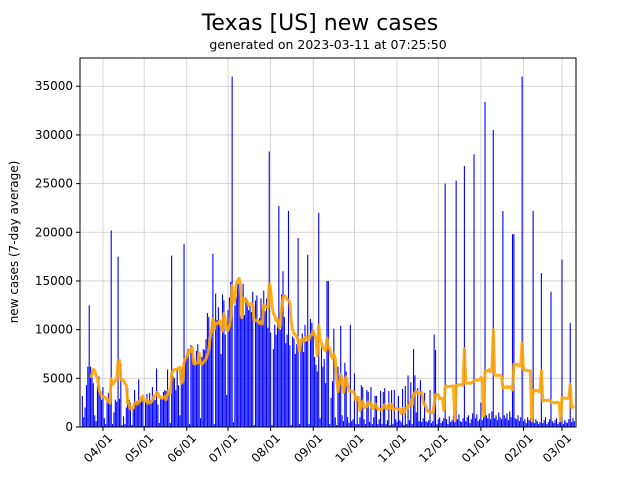 This screenshot has width=640, height=480. What do you see at coordinates (266, 448) in the screenshot?
I see `x-tick-label: 08/01` at bounding box center [266, 448].